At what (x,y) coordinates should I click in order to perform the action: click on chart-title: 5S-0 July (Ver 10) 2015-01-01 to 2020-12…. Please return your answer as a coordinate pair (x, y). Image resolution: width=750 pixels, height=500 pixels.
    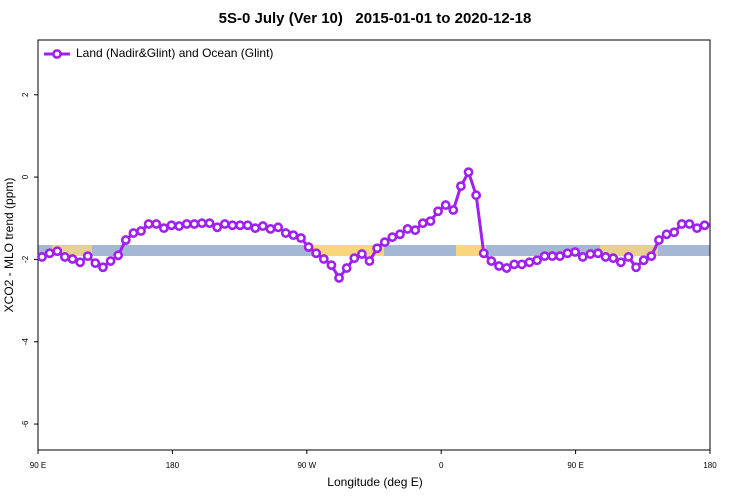
    Looking at the image, I should click on (375, 18).